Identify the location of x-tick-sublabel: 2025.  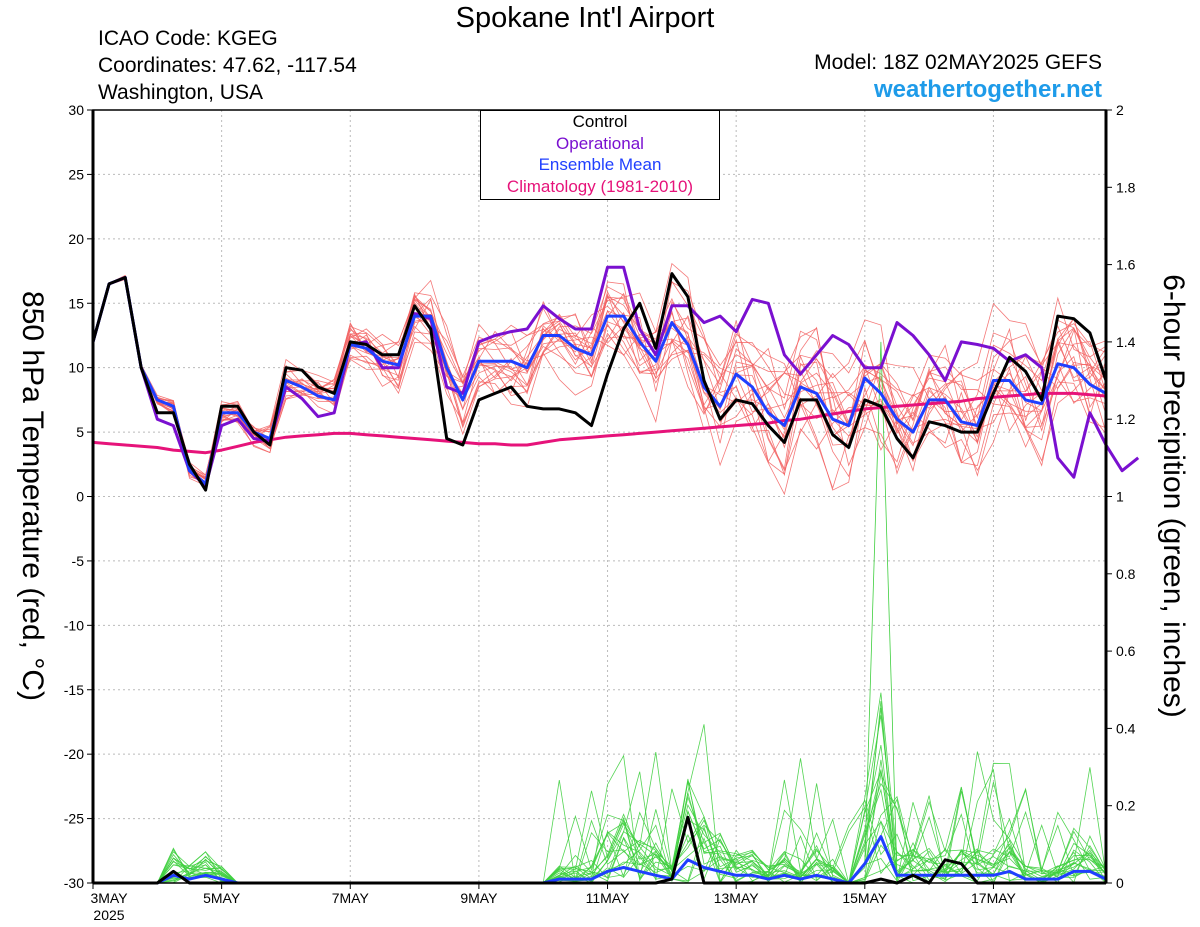
(108, 915).